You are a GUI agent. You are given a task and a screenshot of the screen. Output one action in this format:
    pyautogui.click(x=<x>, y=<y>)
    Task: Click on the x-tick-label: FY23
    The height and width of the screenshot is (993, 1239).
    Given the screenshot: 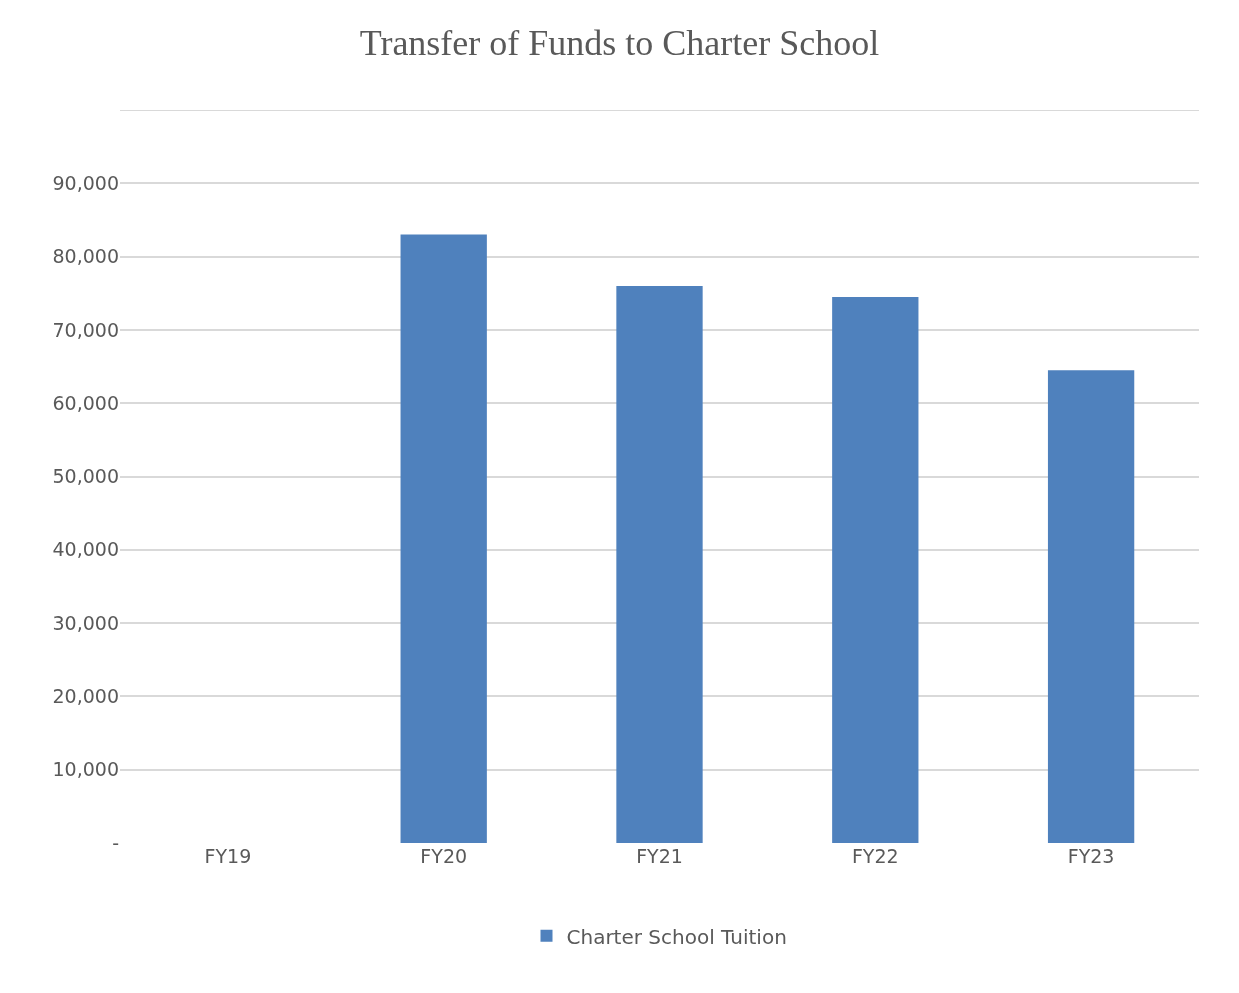 What is the action you would take?
    pyautogui.click(x=1091, y=856)
    